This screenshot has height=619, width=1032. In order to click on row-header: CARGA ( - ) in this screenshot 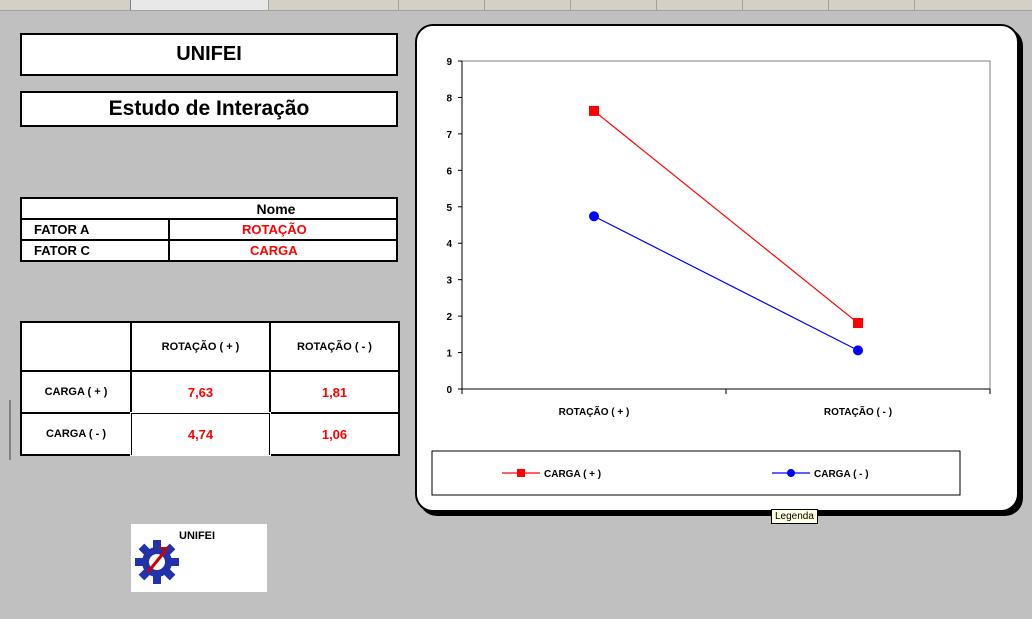, I will do `click(76, 434)`.